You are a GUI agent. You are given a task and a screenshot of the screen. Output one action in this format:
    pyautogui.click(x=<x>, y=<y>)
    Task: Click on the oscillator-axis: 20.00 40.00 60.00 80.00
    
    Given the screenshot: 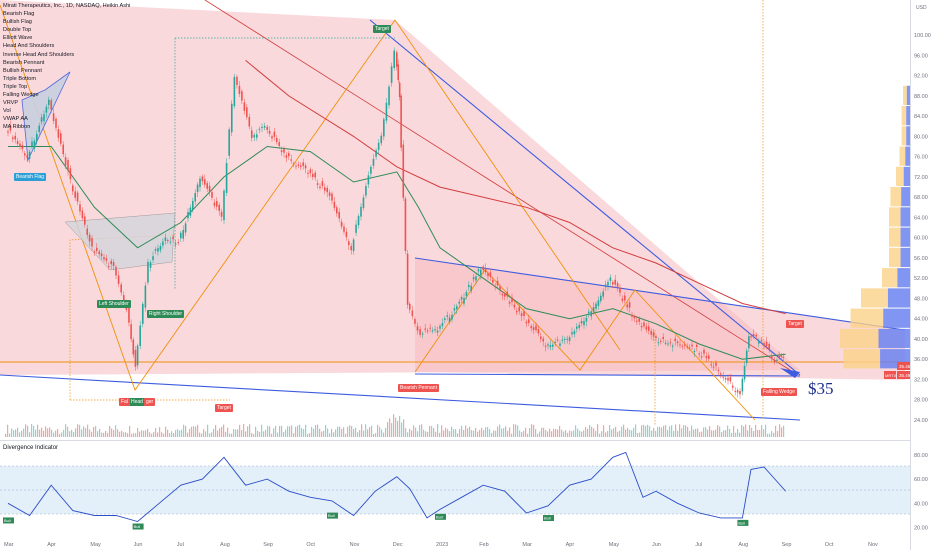 What is the action you would take?
    pyautogui.click(x=921, y=492)
    